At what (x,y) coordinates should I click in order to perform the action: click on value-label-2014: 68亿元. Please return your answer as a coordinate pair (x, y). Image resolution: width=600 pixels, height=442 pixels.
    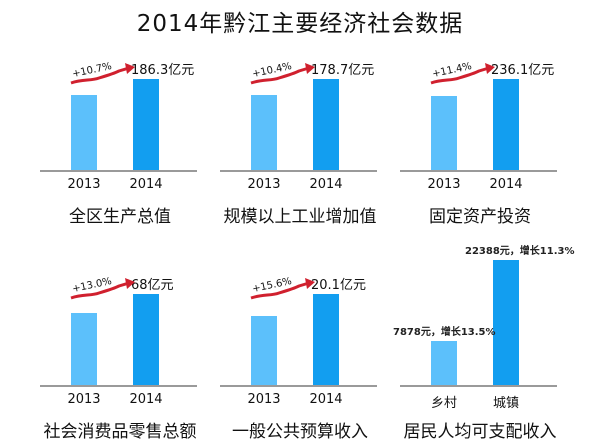
    Looking at the image, I should click on (152, 285).